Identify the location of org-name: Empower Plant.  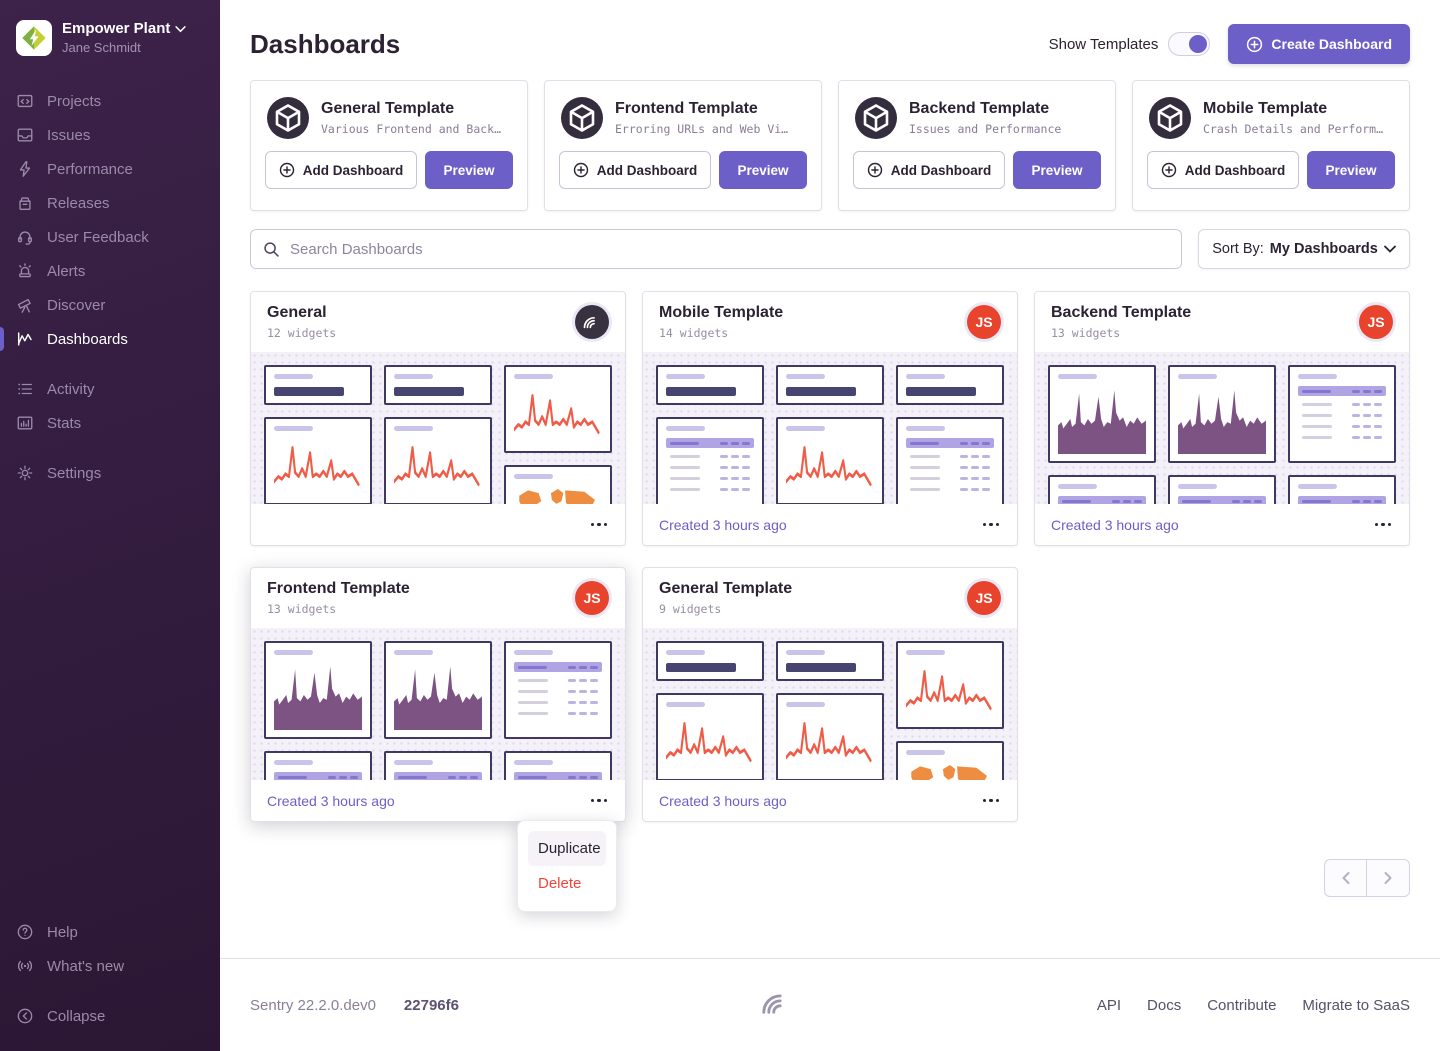
(116, 28).